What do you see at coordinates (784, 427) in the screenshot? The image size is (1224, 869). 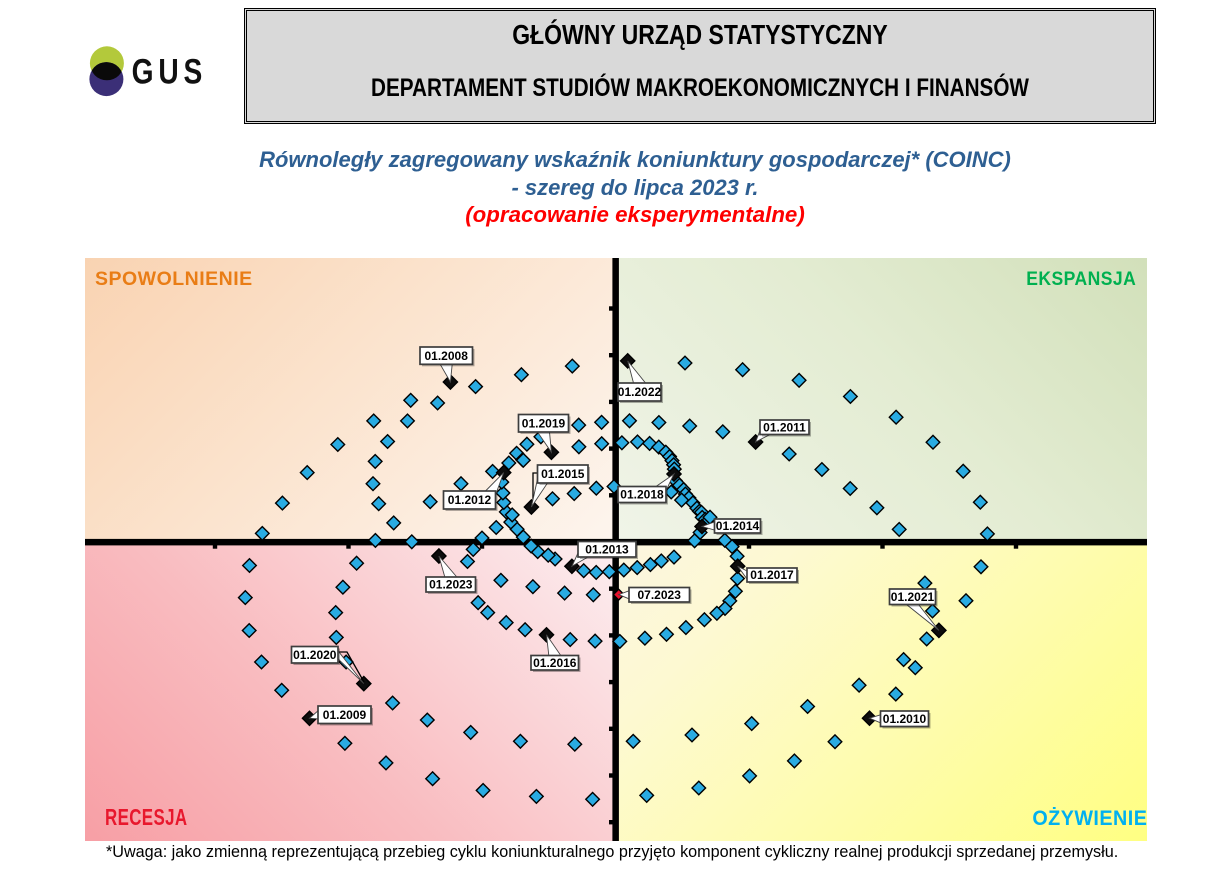 I see `svg-text: 01.2011` at bounding box center [784, 427].